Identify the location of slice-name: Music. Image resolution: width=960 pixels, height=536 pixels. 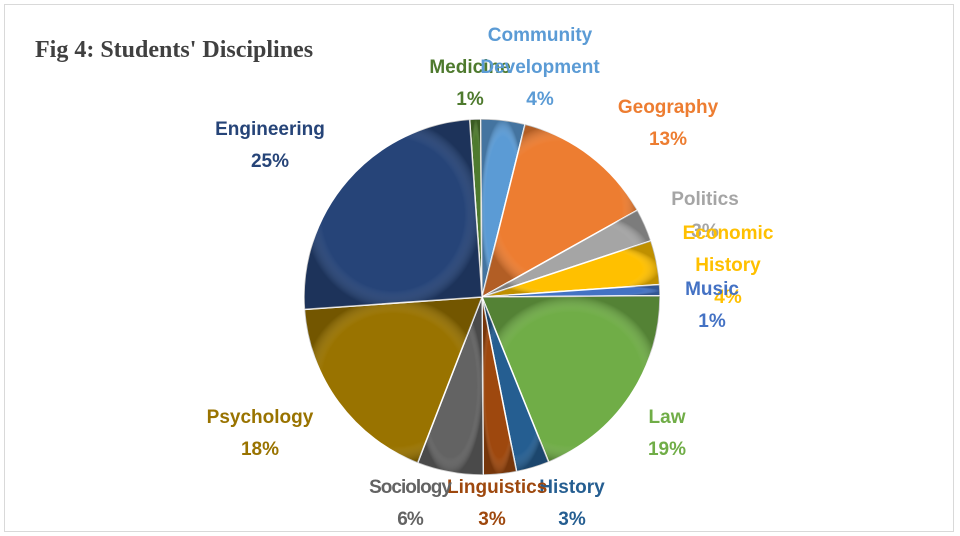
(712, 289).